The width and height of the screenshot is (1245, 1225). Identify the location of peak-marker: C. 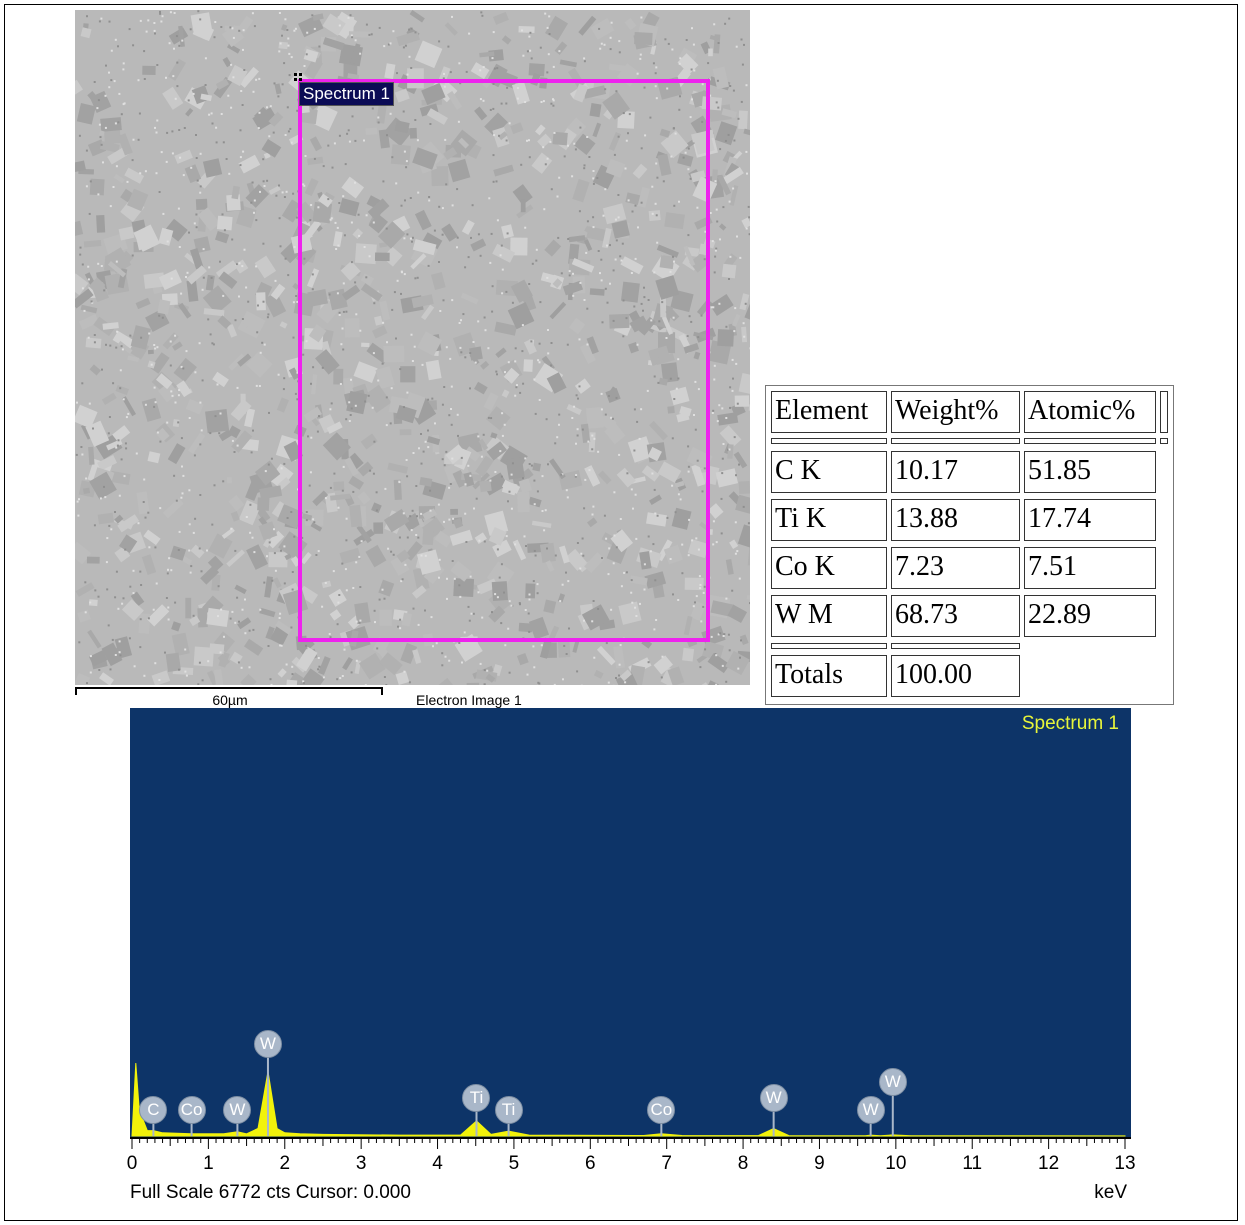
(153, 1110).